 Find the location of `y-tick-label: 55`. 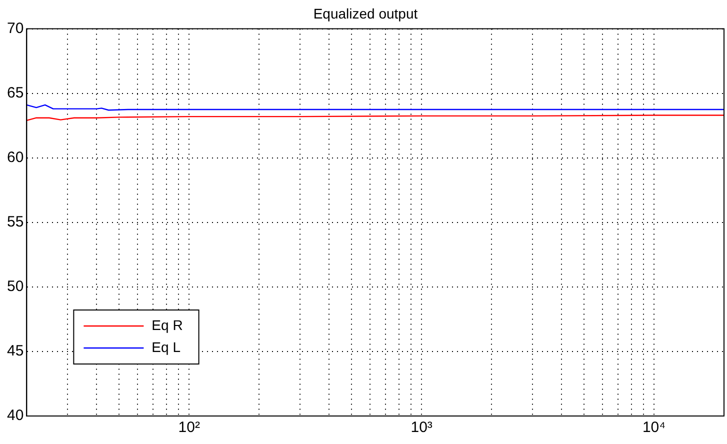

y-tick-label: 55 is located at coordinates (15, 222).